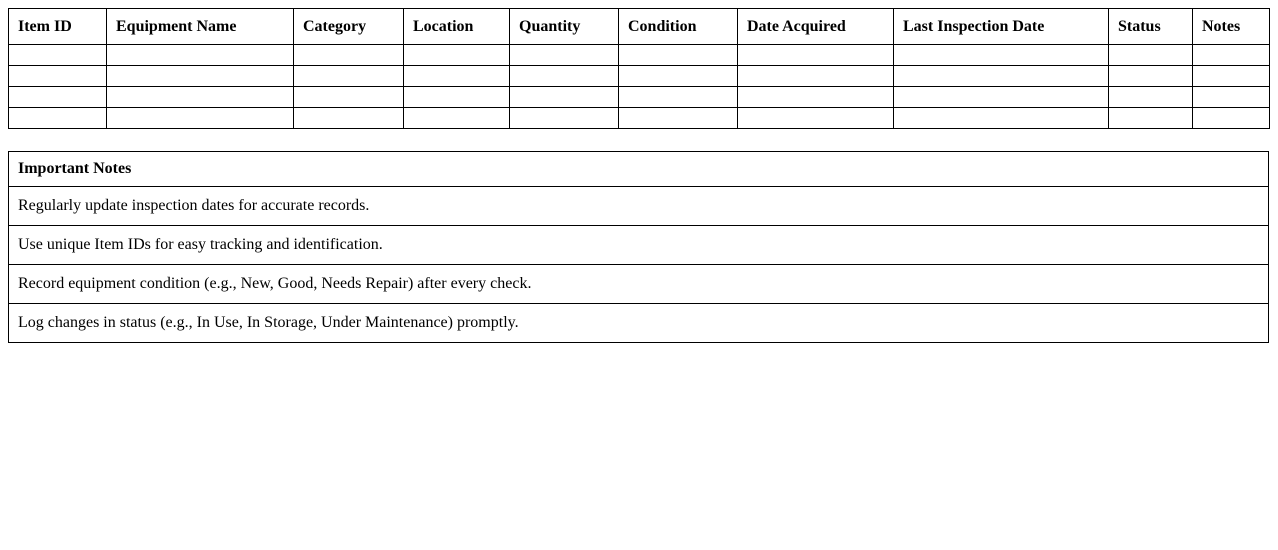 This screenshot has width=1278, height=550. I want to click on notes-title: Important Notes, so click(638, 169).